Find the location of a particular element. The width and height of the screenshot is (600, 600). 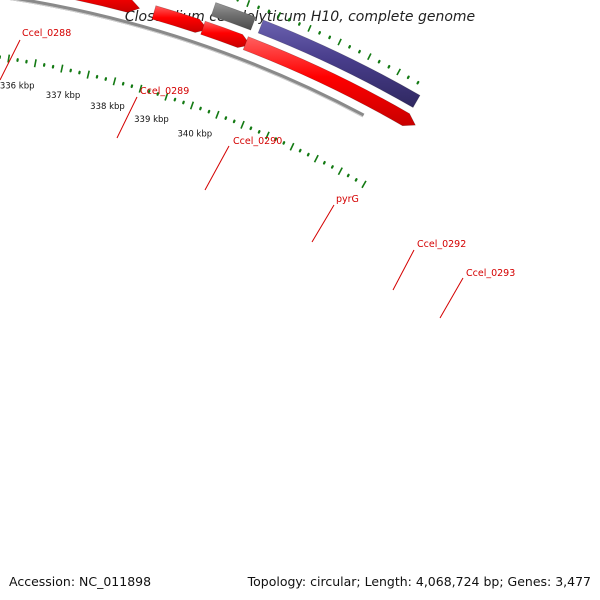

genome-backbone-highlight is located at coordinates (186, 59).